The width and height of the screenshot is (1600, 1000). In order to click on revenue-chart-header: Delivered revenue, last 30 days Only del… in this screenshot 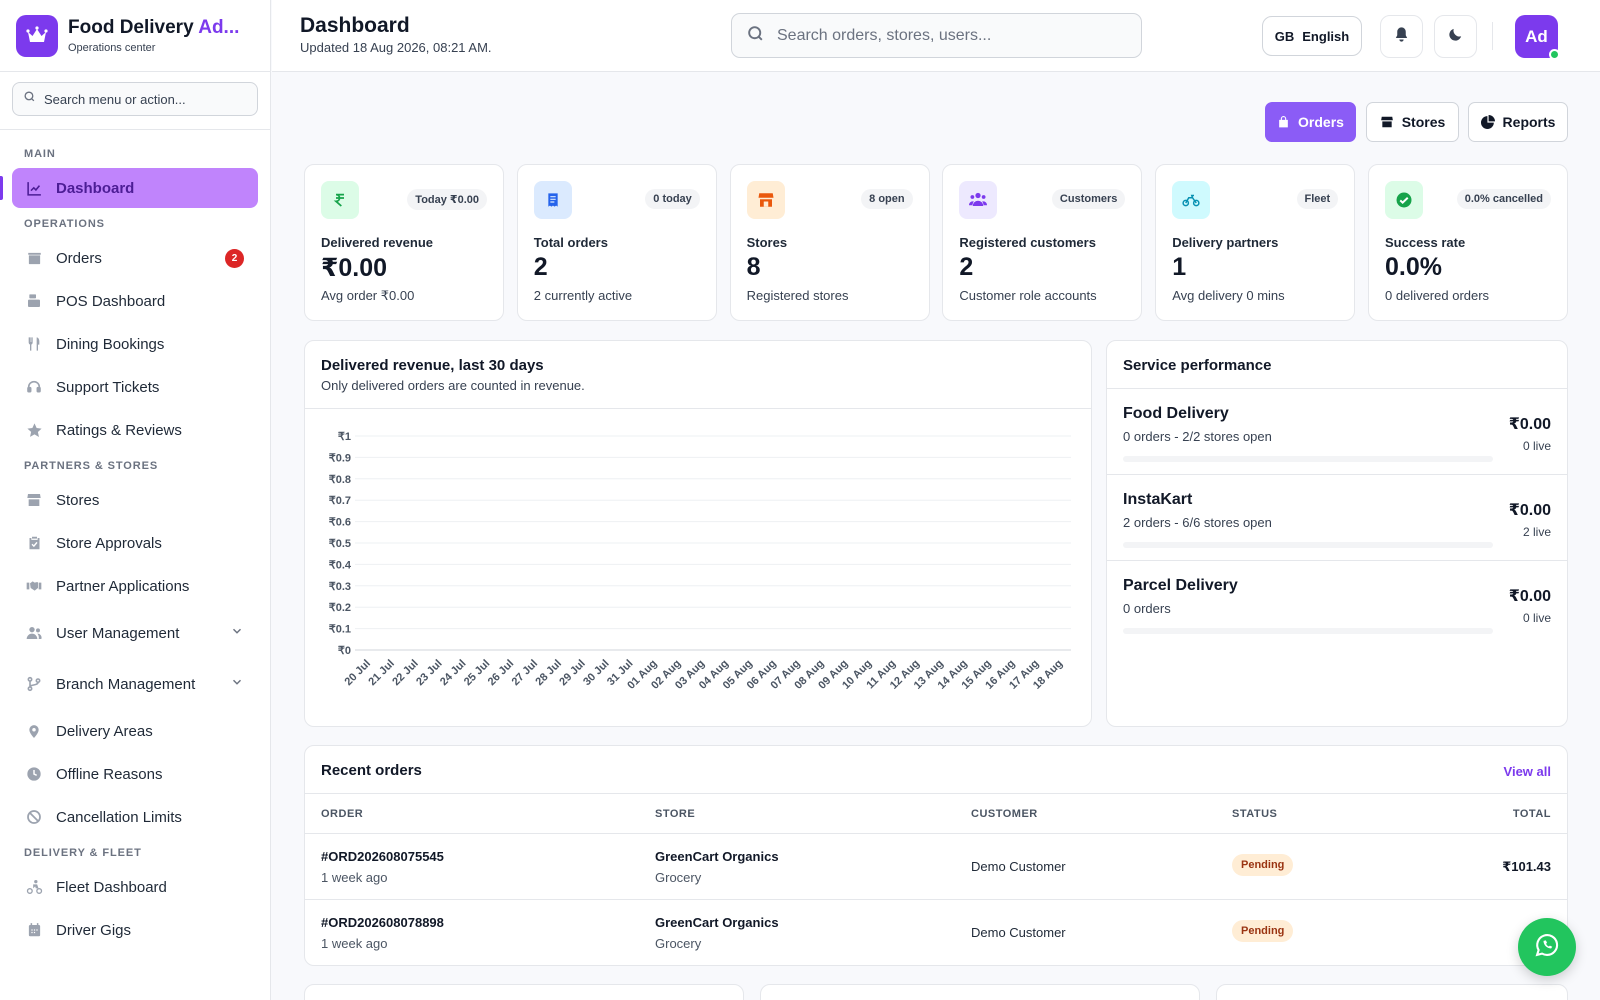, I will do `click(698, 375)`.